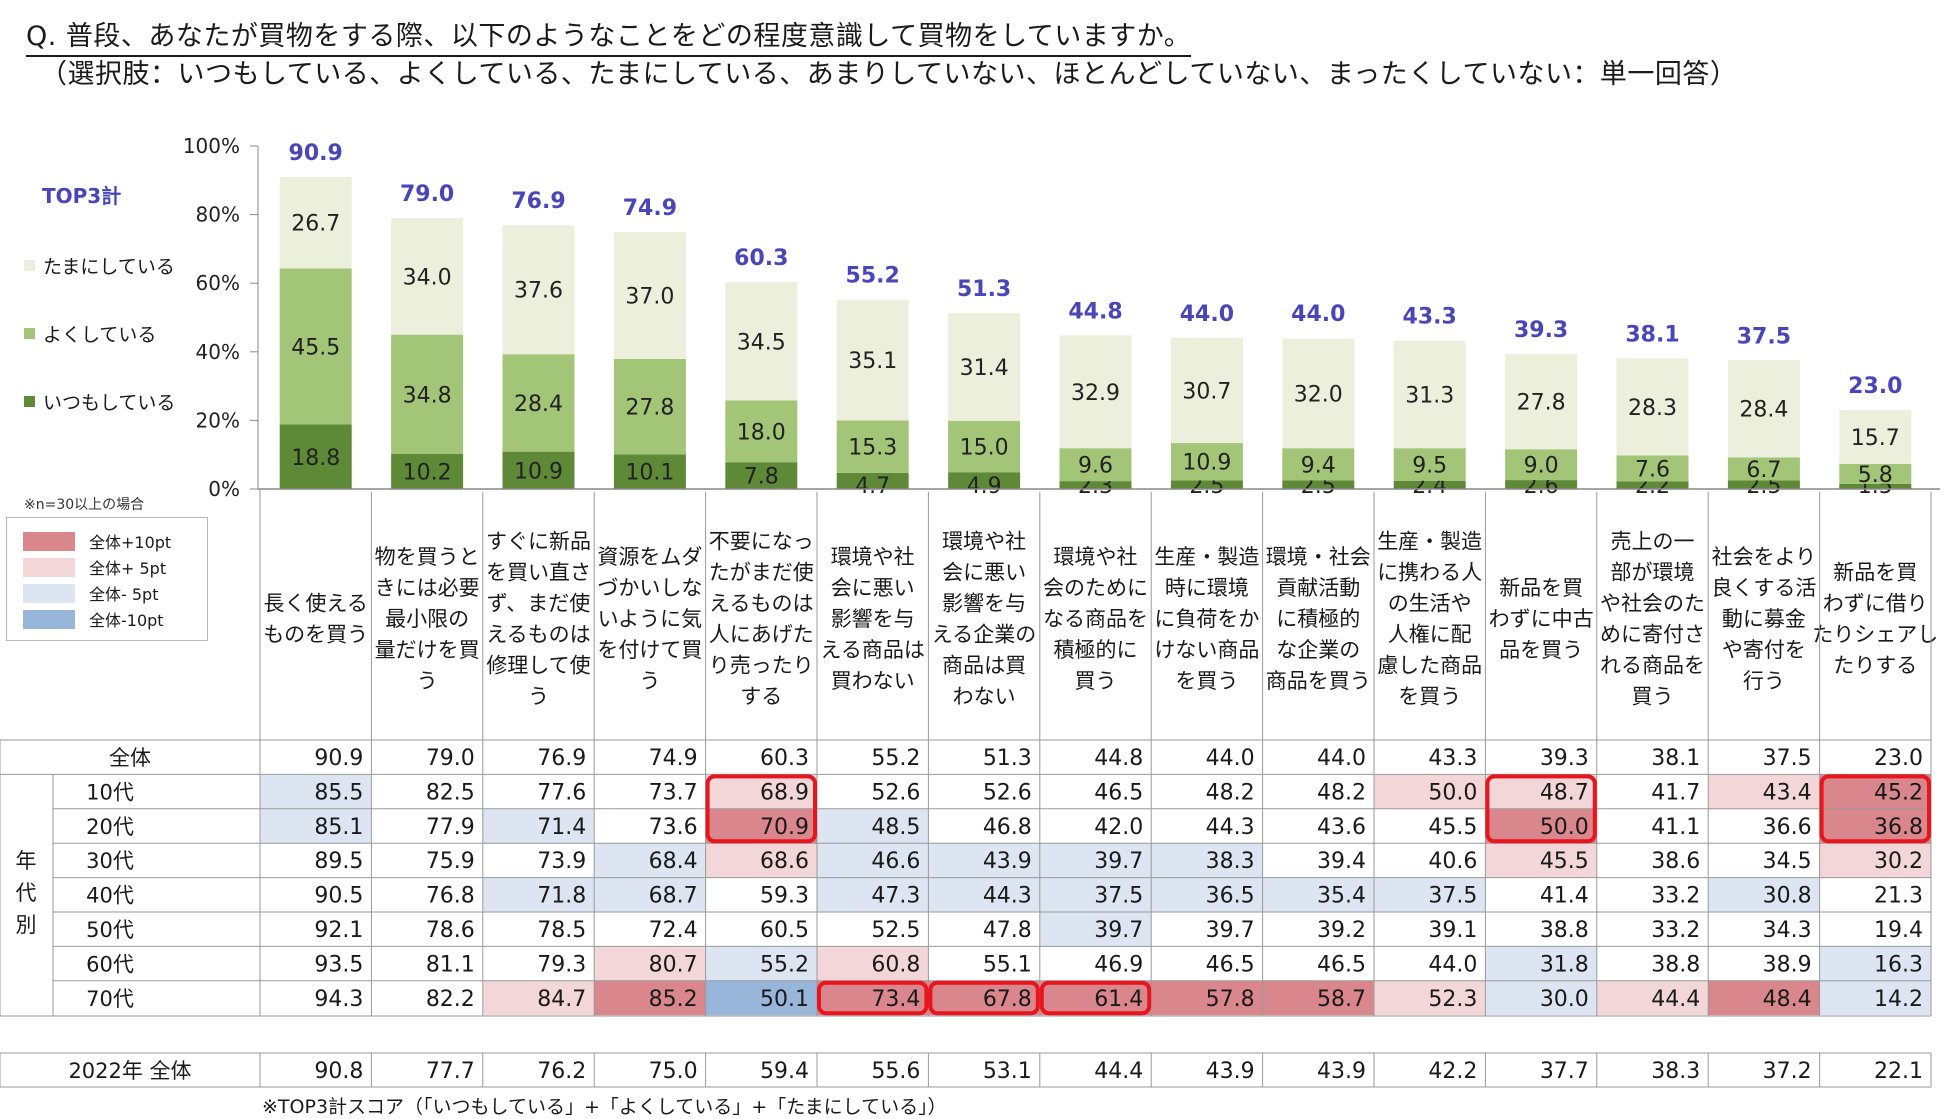 The image size is (1950, 1119). What do you see at coordinates (1875, 573) in the screenshot?
I see `category-label: 新品を買` at bounding box center [1875, 573].